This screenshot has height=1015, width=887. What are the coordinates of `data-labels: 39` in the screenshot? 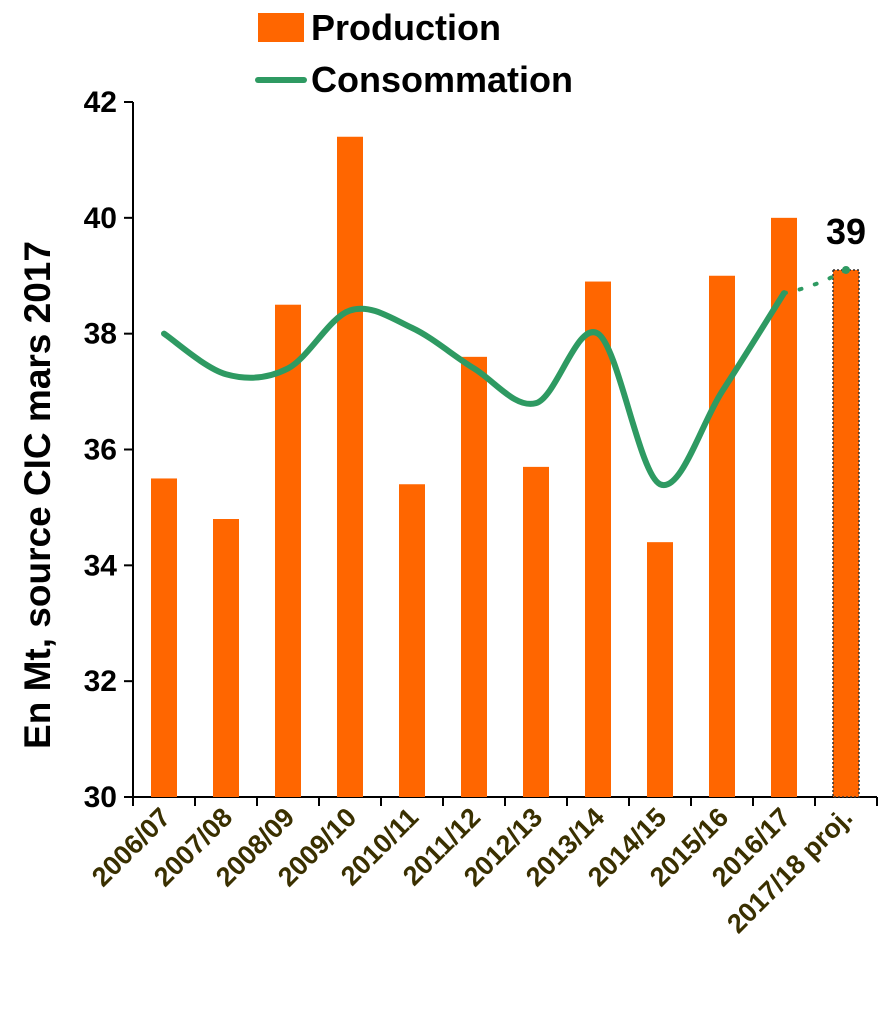 It's located at (846, 231).